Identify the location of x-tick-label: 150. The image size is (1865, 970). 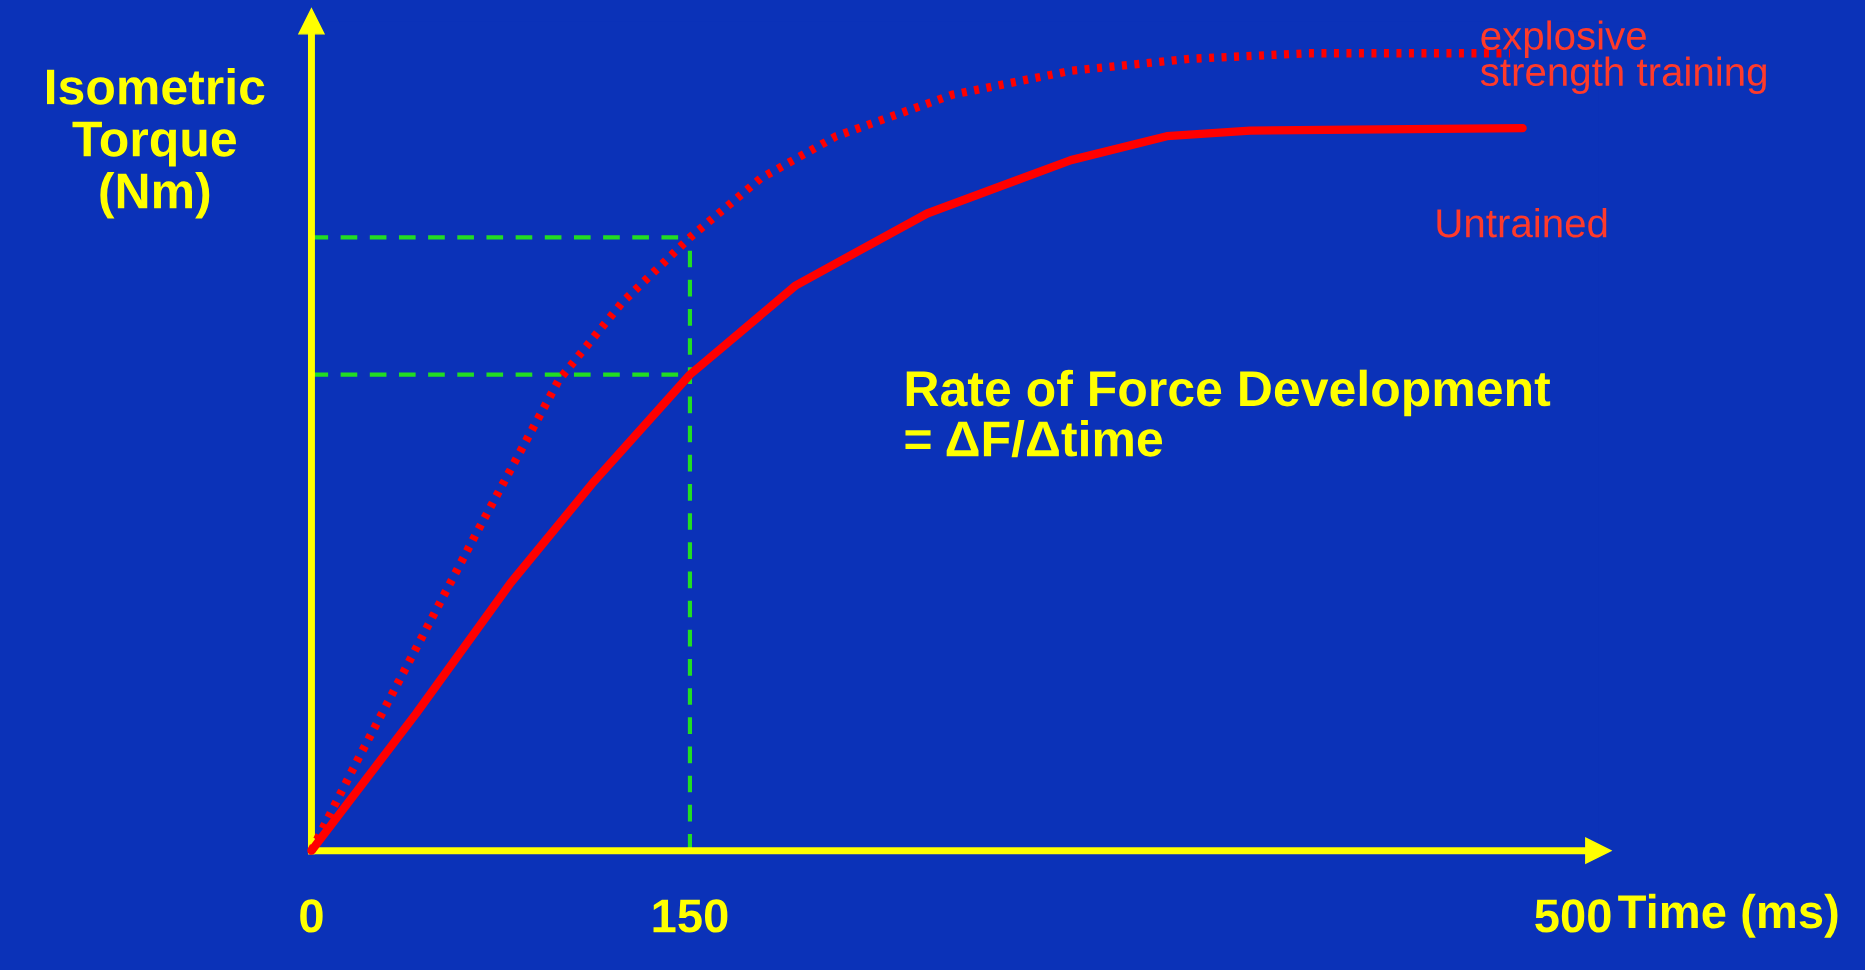
(690, 916).